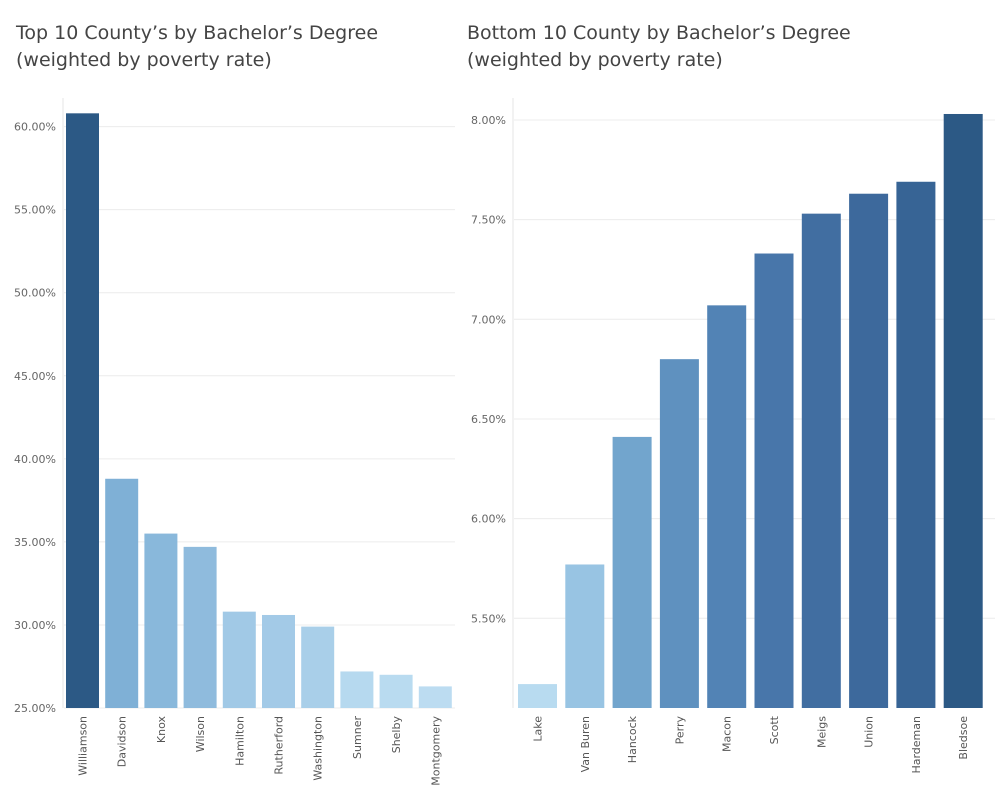 Image resolution: width=1000 pixels, height=800 pixels. What do you see at coordinates (488, 120) in the screenshot?
I see `bottom10-y-tick-label: 8.00%` at bounding box center [488, 120].